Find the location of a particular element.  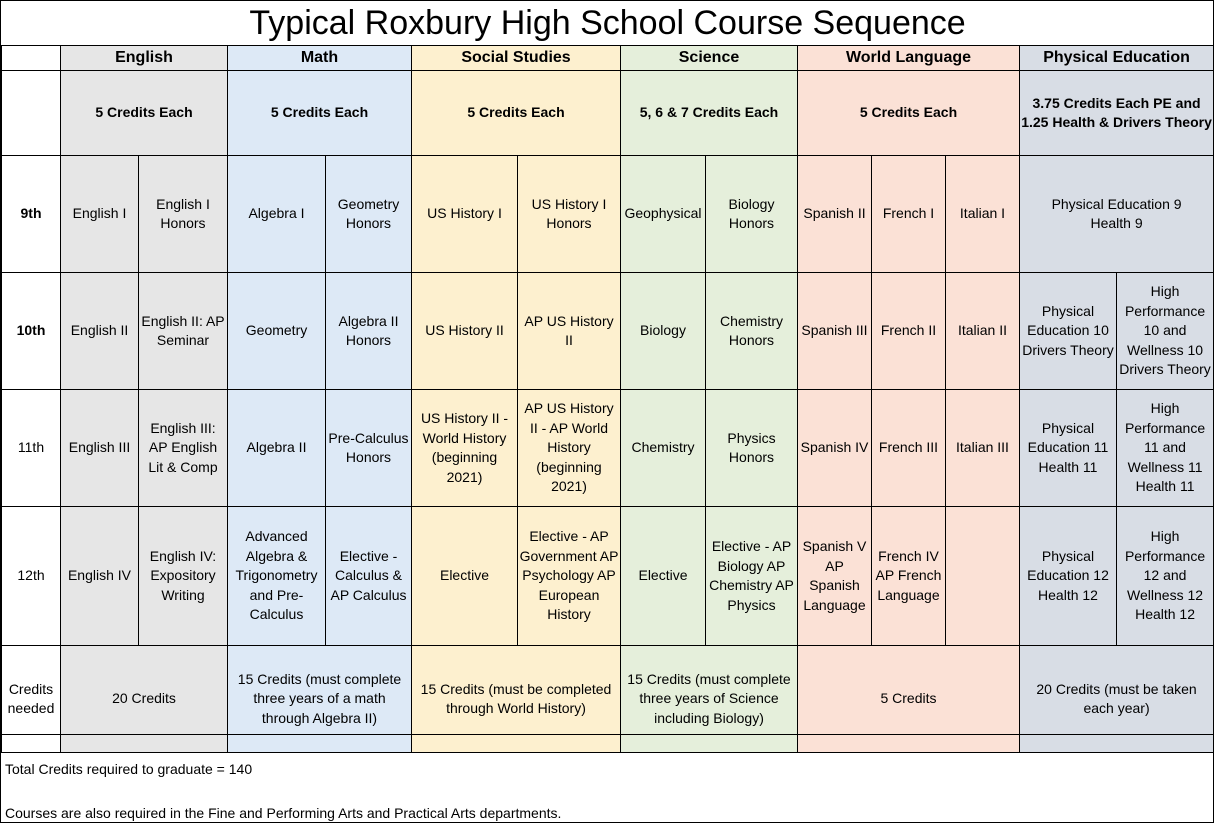

credits-needed-world-language: 5 Credits is located at coordinates (908, 699).